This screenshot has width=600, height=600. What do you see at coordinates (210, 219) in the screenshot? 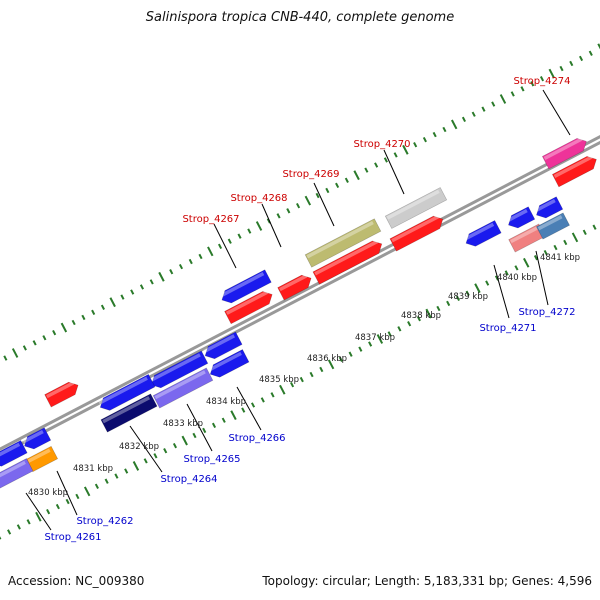
I see `gene-label-strop_4267: Strop_4267` at bounding box center [210, 219].